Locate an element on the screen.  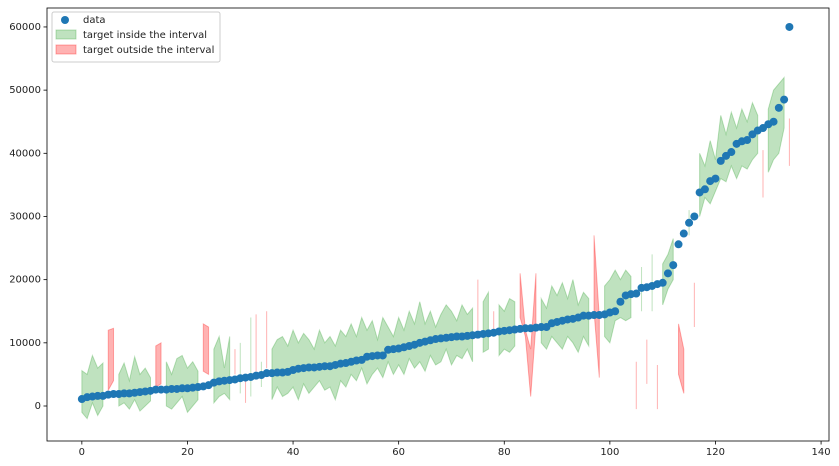
x-tick-label: 40 is located at coordinates (293, 452).